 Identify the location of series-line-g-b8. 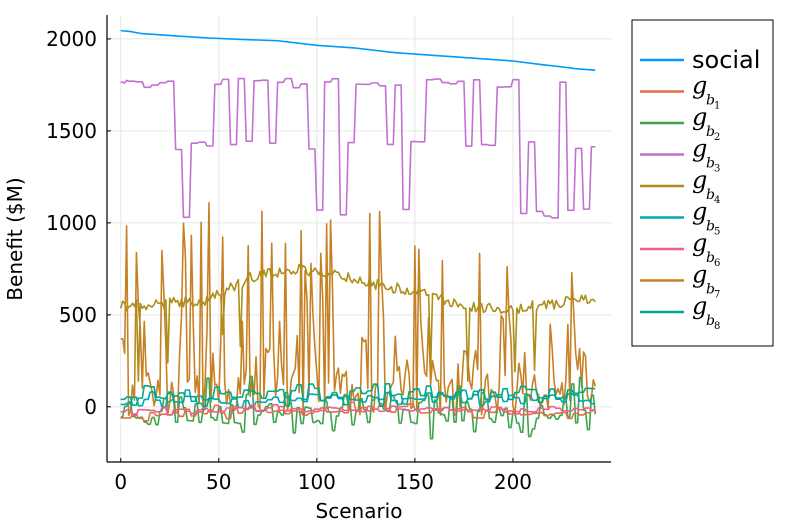
(358, 394).